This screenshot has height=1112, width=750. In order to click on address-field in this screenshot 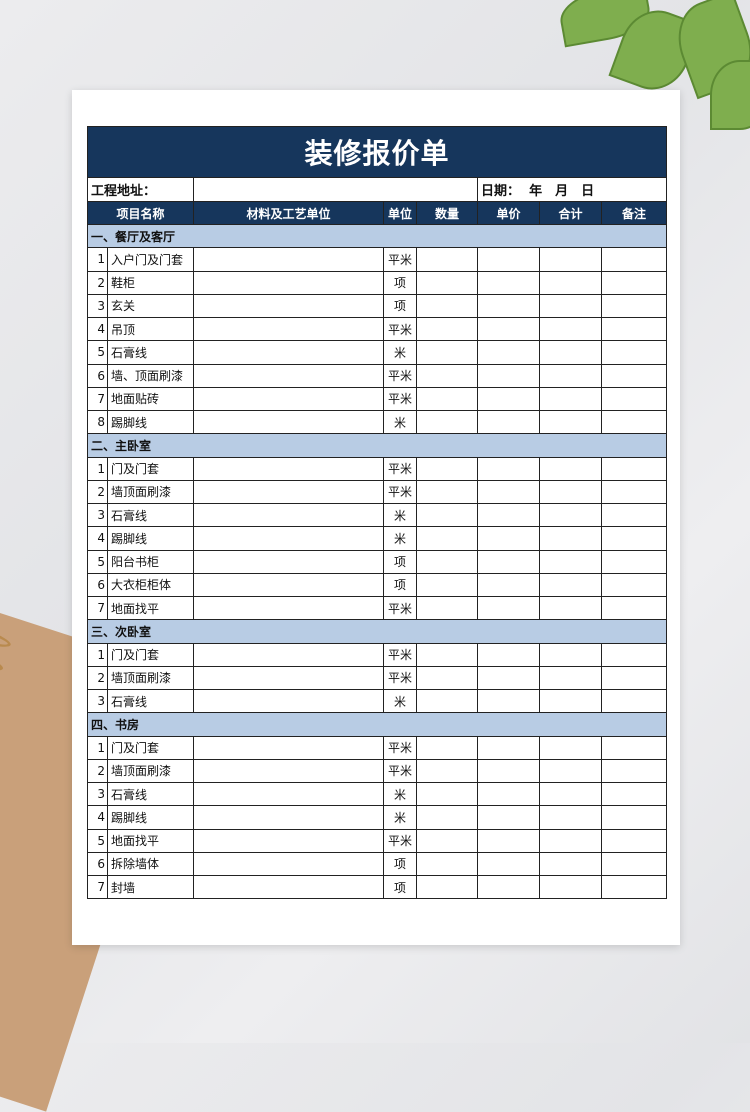, I will do `click(335, 189)`.